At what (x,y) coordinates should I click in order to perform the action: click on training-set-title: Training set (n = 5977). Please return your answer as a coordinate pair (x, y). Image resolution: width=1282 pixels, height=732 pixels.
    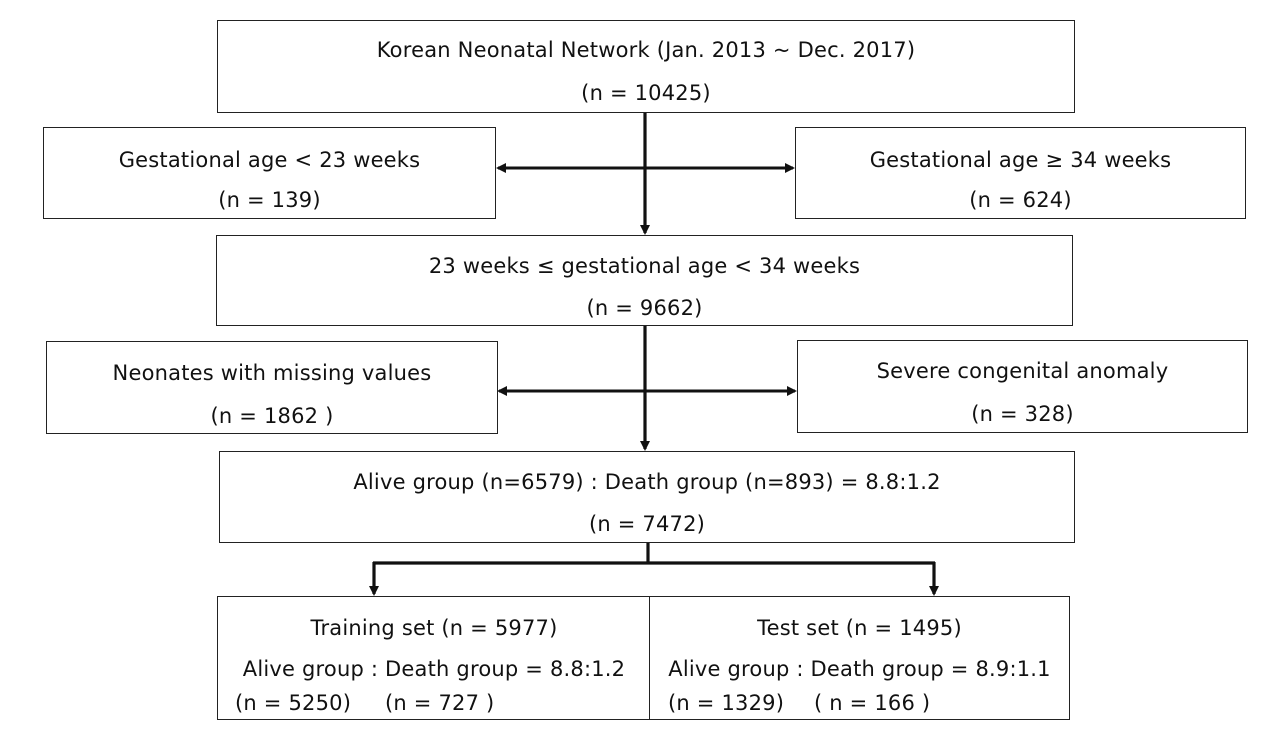
    Looking at the image, I should click on (434, 628).